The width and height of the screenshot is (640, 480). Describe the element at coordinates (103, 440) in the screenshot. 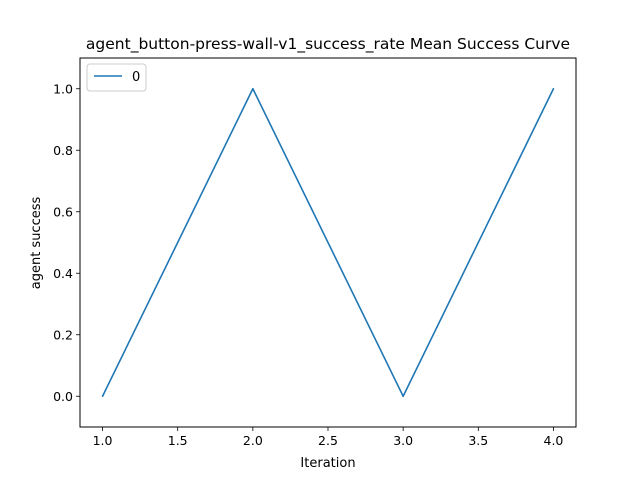

I see `x-tick-label: 1.0` at that location.